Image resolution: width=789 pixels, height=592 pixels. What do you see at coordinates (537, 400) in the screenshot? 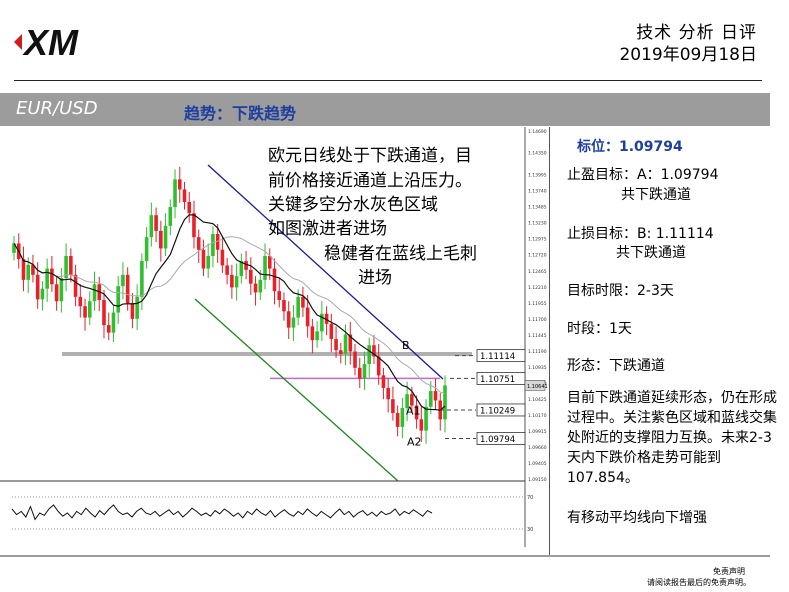
I see `y-tick-label: 1.10425` at bounding box center [537, 400].